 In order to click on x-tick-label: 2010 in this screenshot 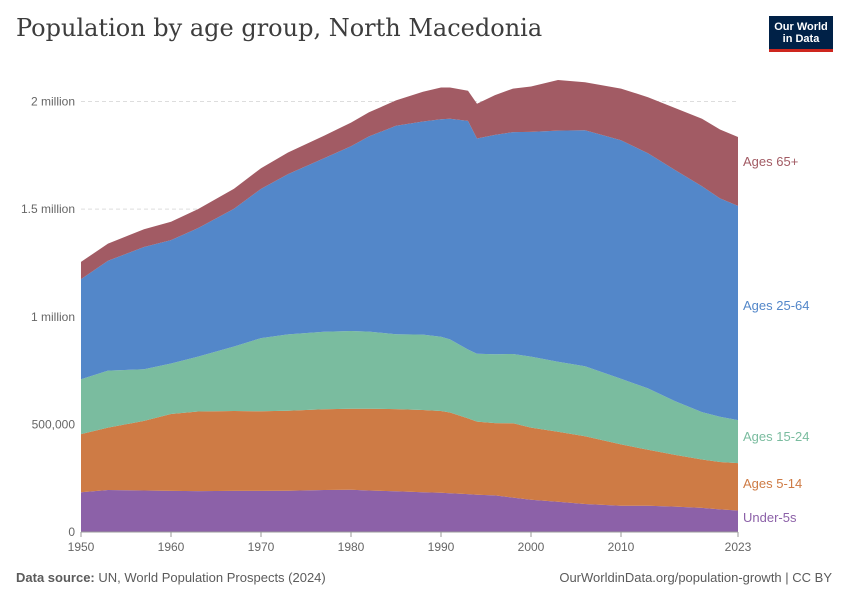, I will do `click(621, 547)`.